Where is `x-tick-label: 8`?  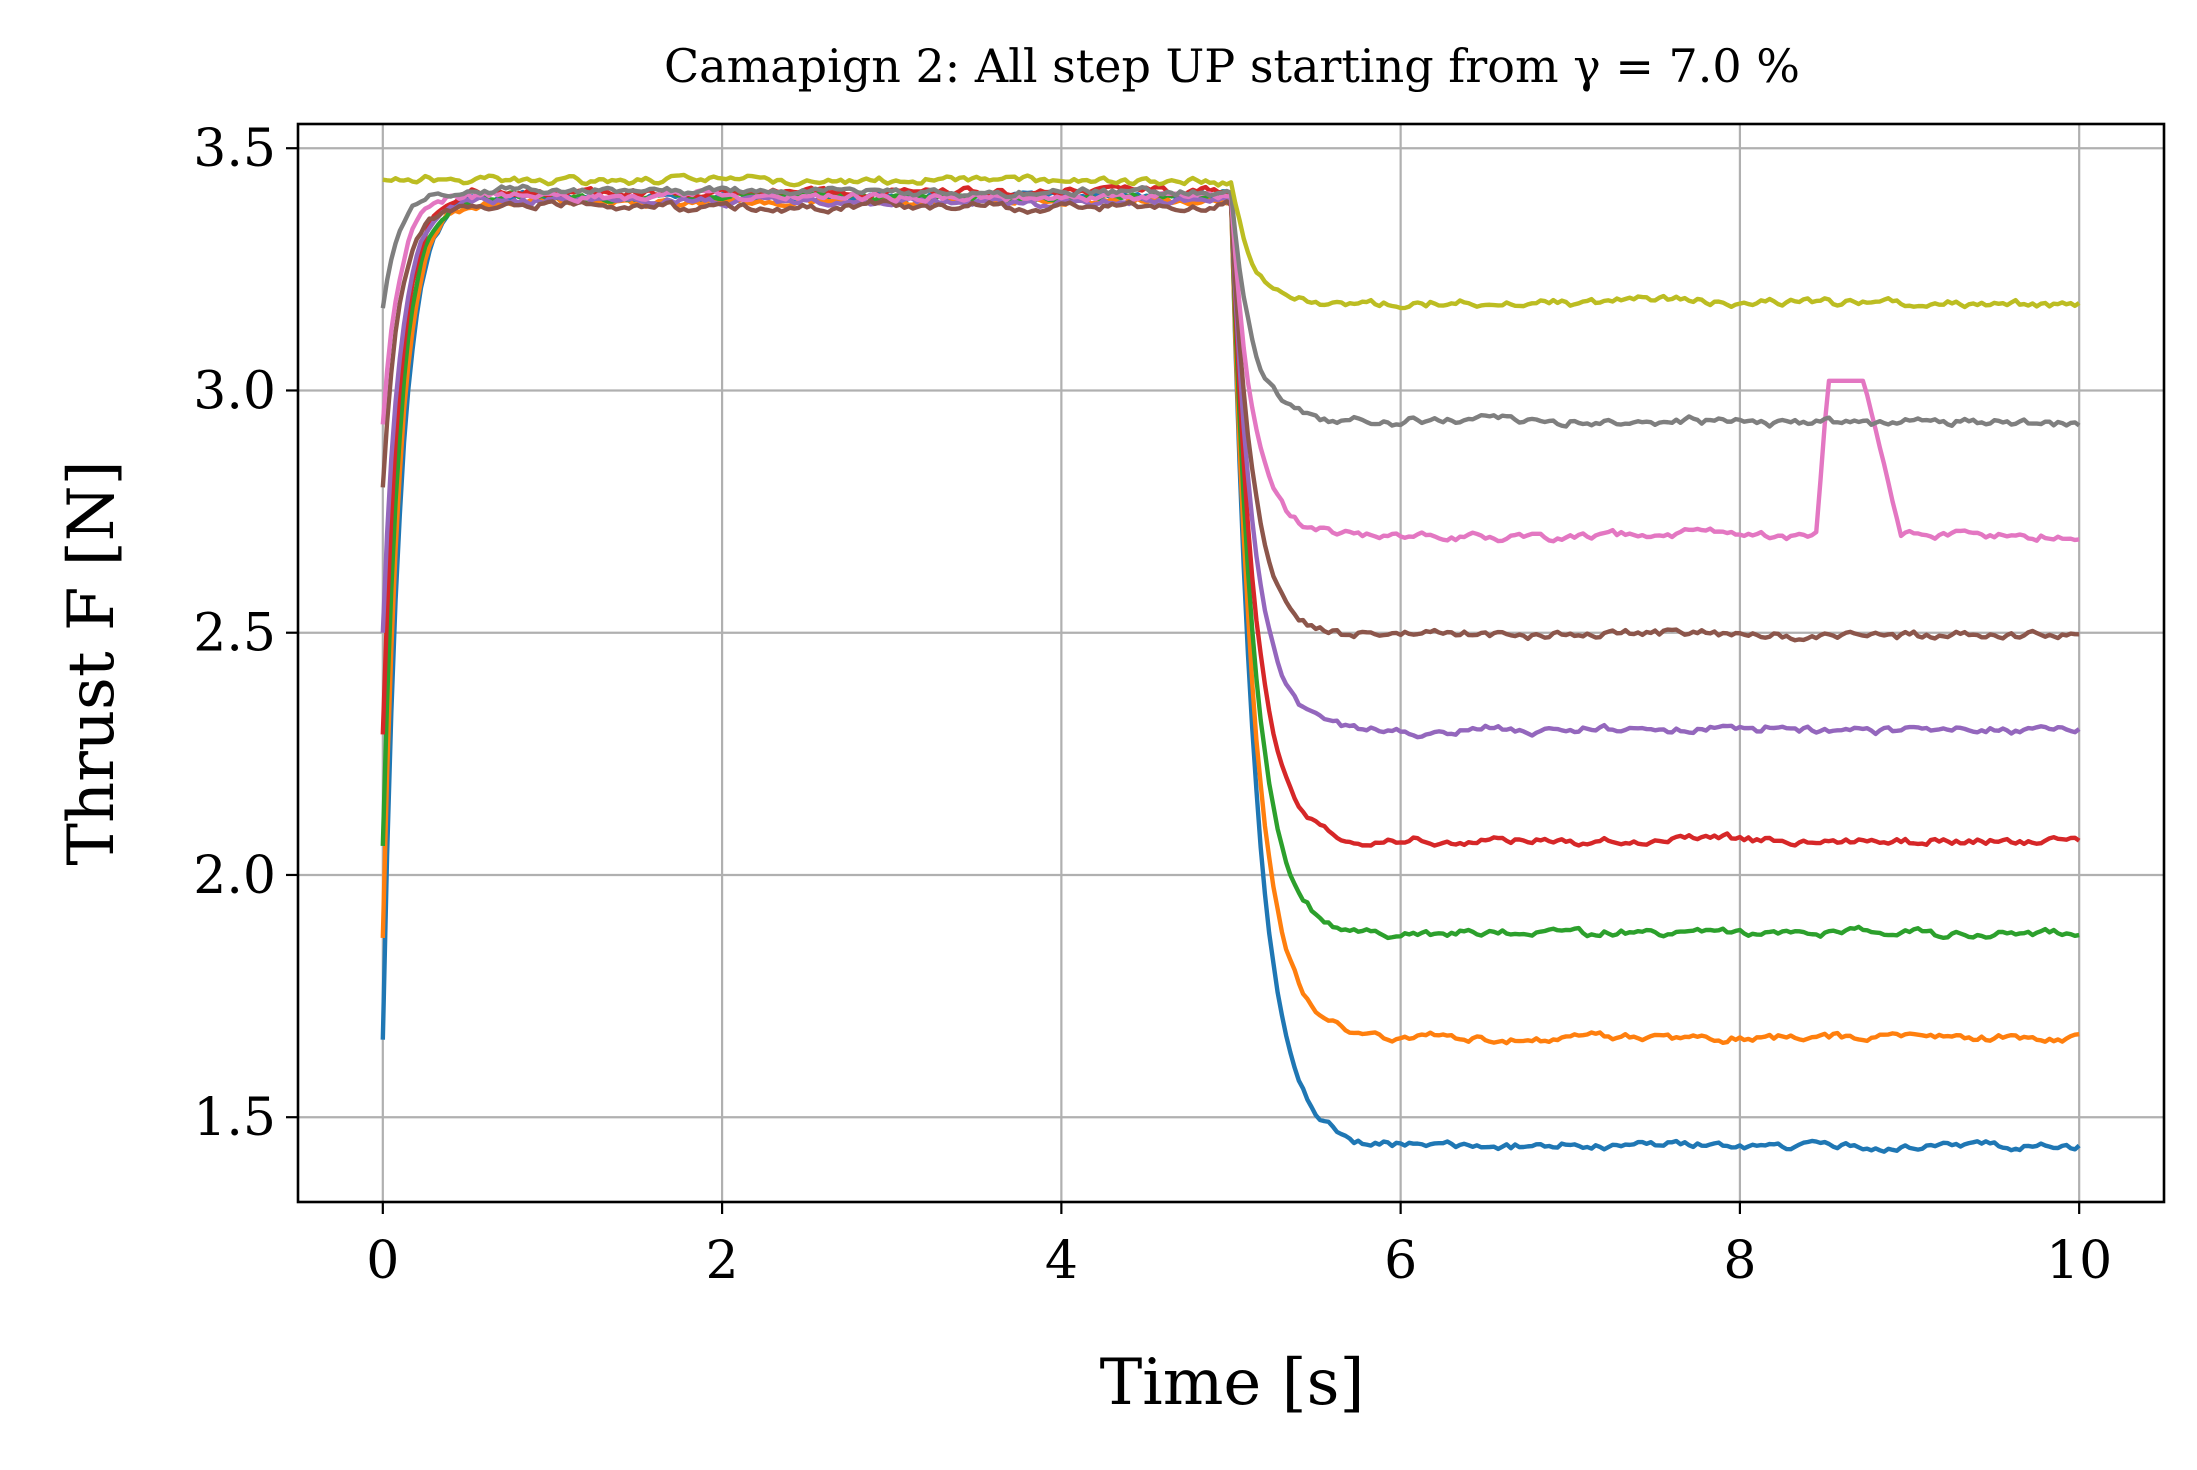
x-tick-label: 8 is located at coordinates (1739, 1261).